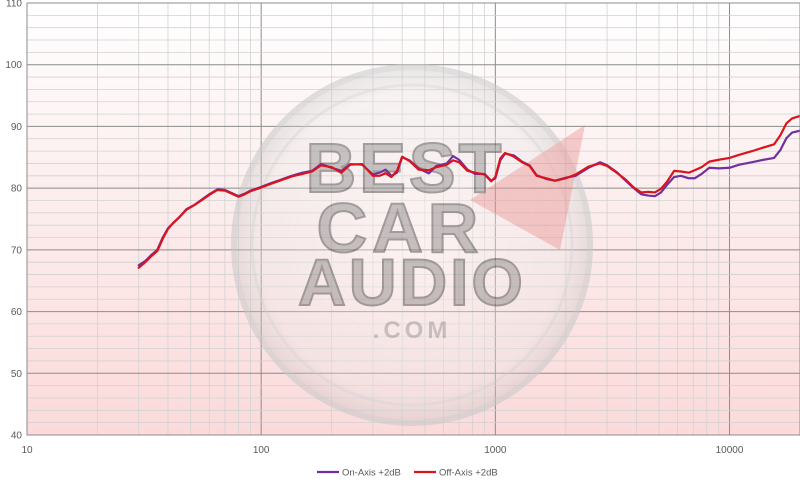  What do you see at coordinates (17, 127) in the screenshot?
I see `y-tick-label: 90` at bounding box center [17, 127].